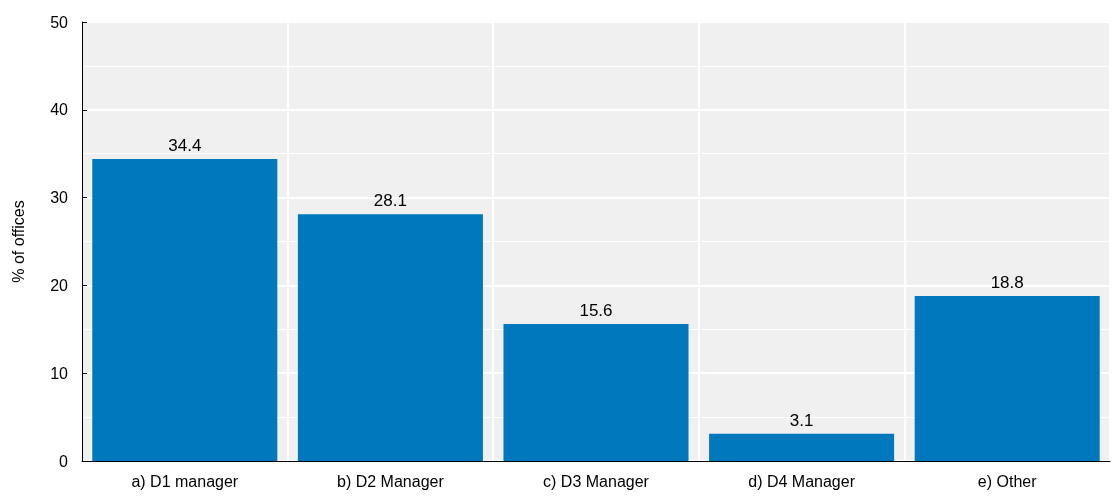 Image resolution: width=1114 pixels, height=499 pixels. What do you see at coordinates (59, 110) in the screenshot?
I see `y-tick-label: 40` at bounding box center [59, 110].